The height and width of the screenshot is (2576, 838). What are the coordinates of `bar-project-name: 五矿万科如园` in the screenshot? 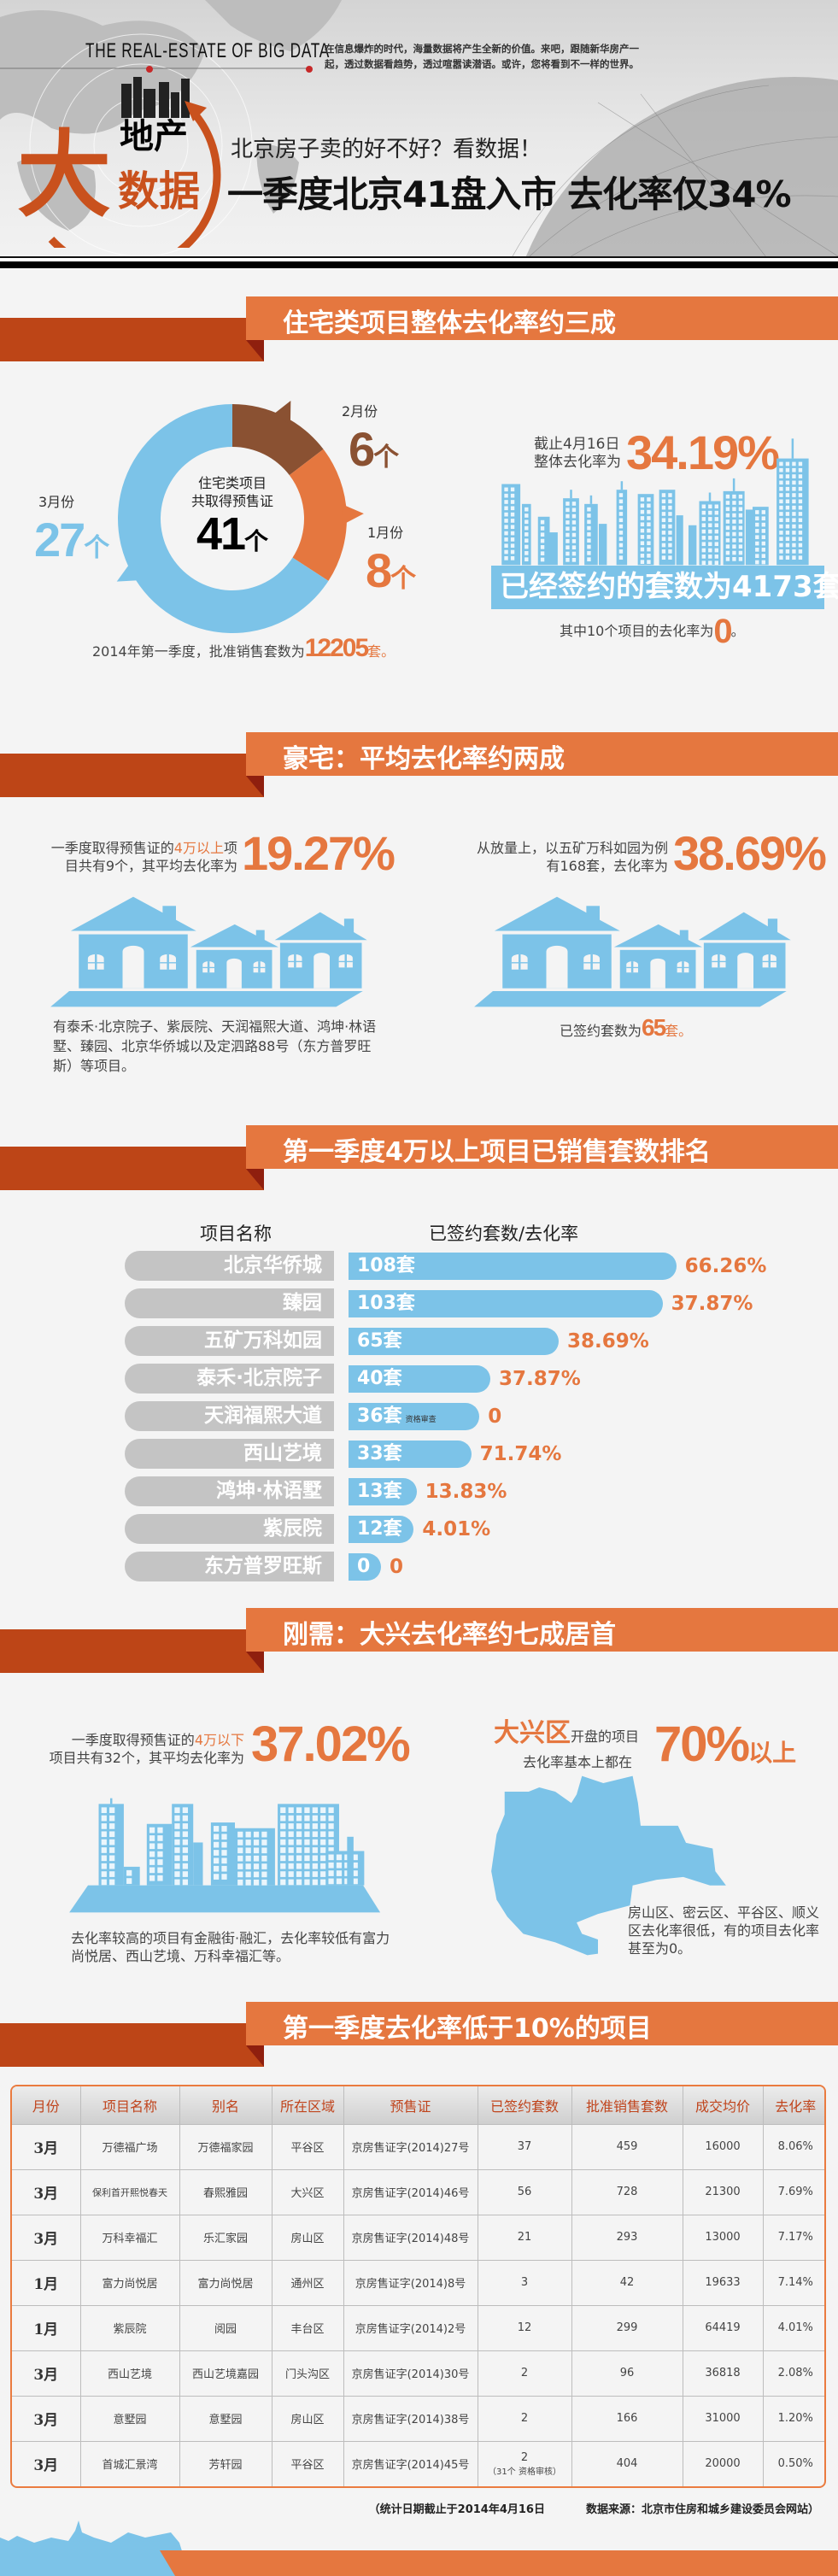 It's located at (230, 1341).